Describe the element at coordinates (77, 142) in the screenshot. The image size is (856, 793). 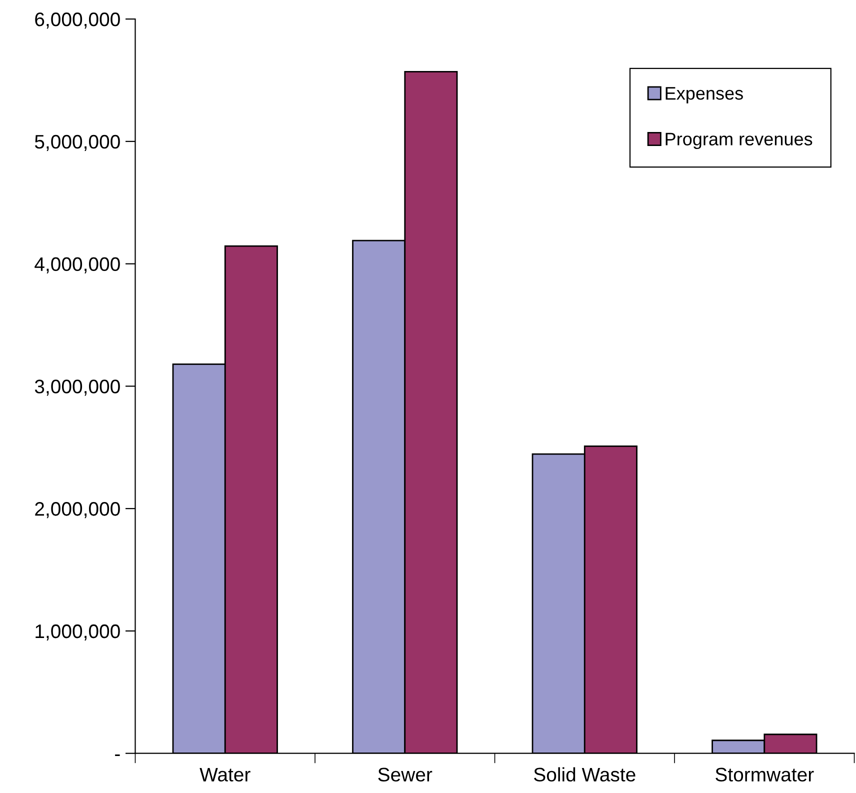
I see `y-tick-label: 5,000,000` at that location.